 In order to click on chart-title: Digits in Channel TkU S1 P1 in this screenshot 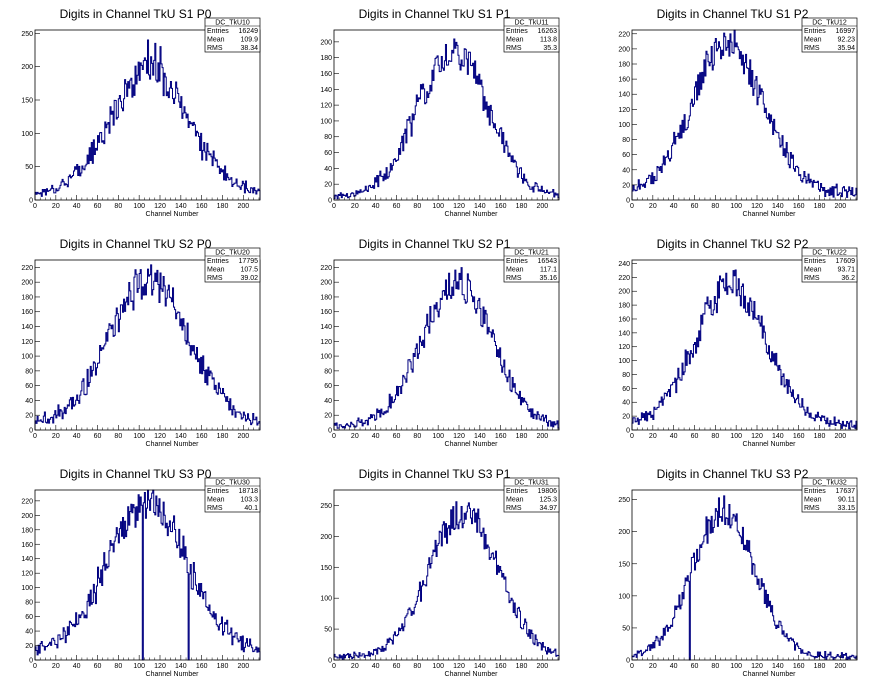, I will do `click(435, 14)`.